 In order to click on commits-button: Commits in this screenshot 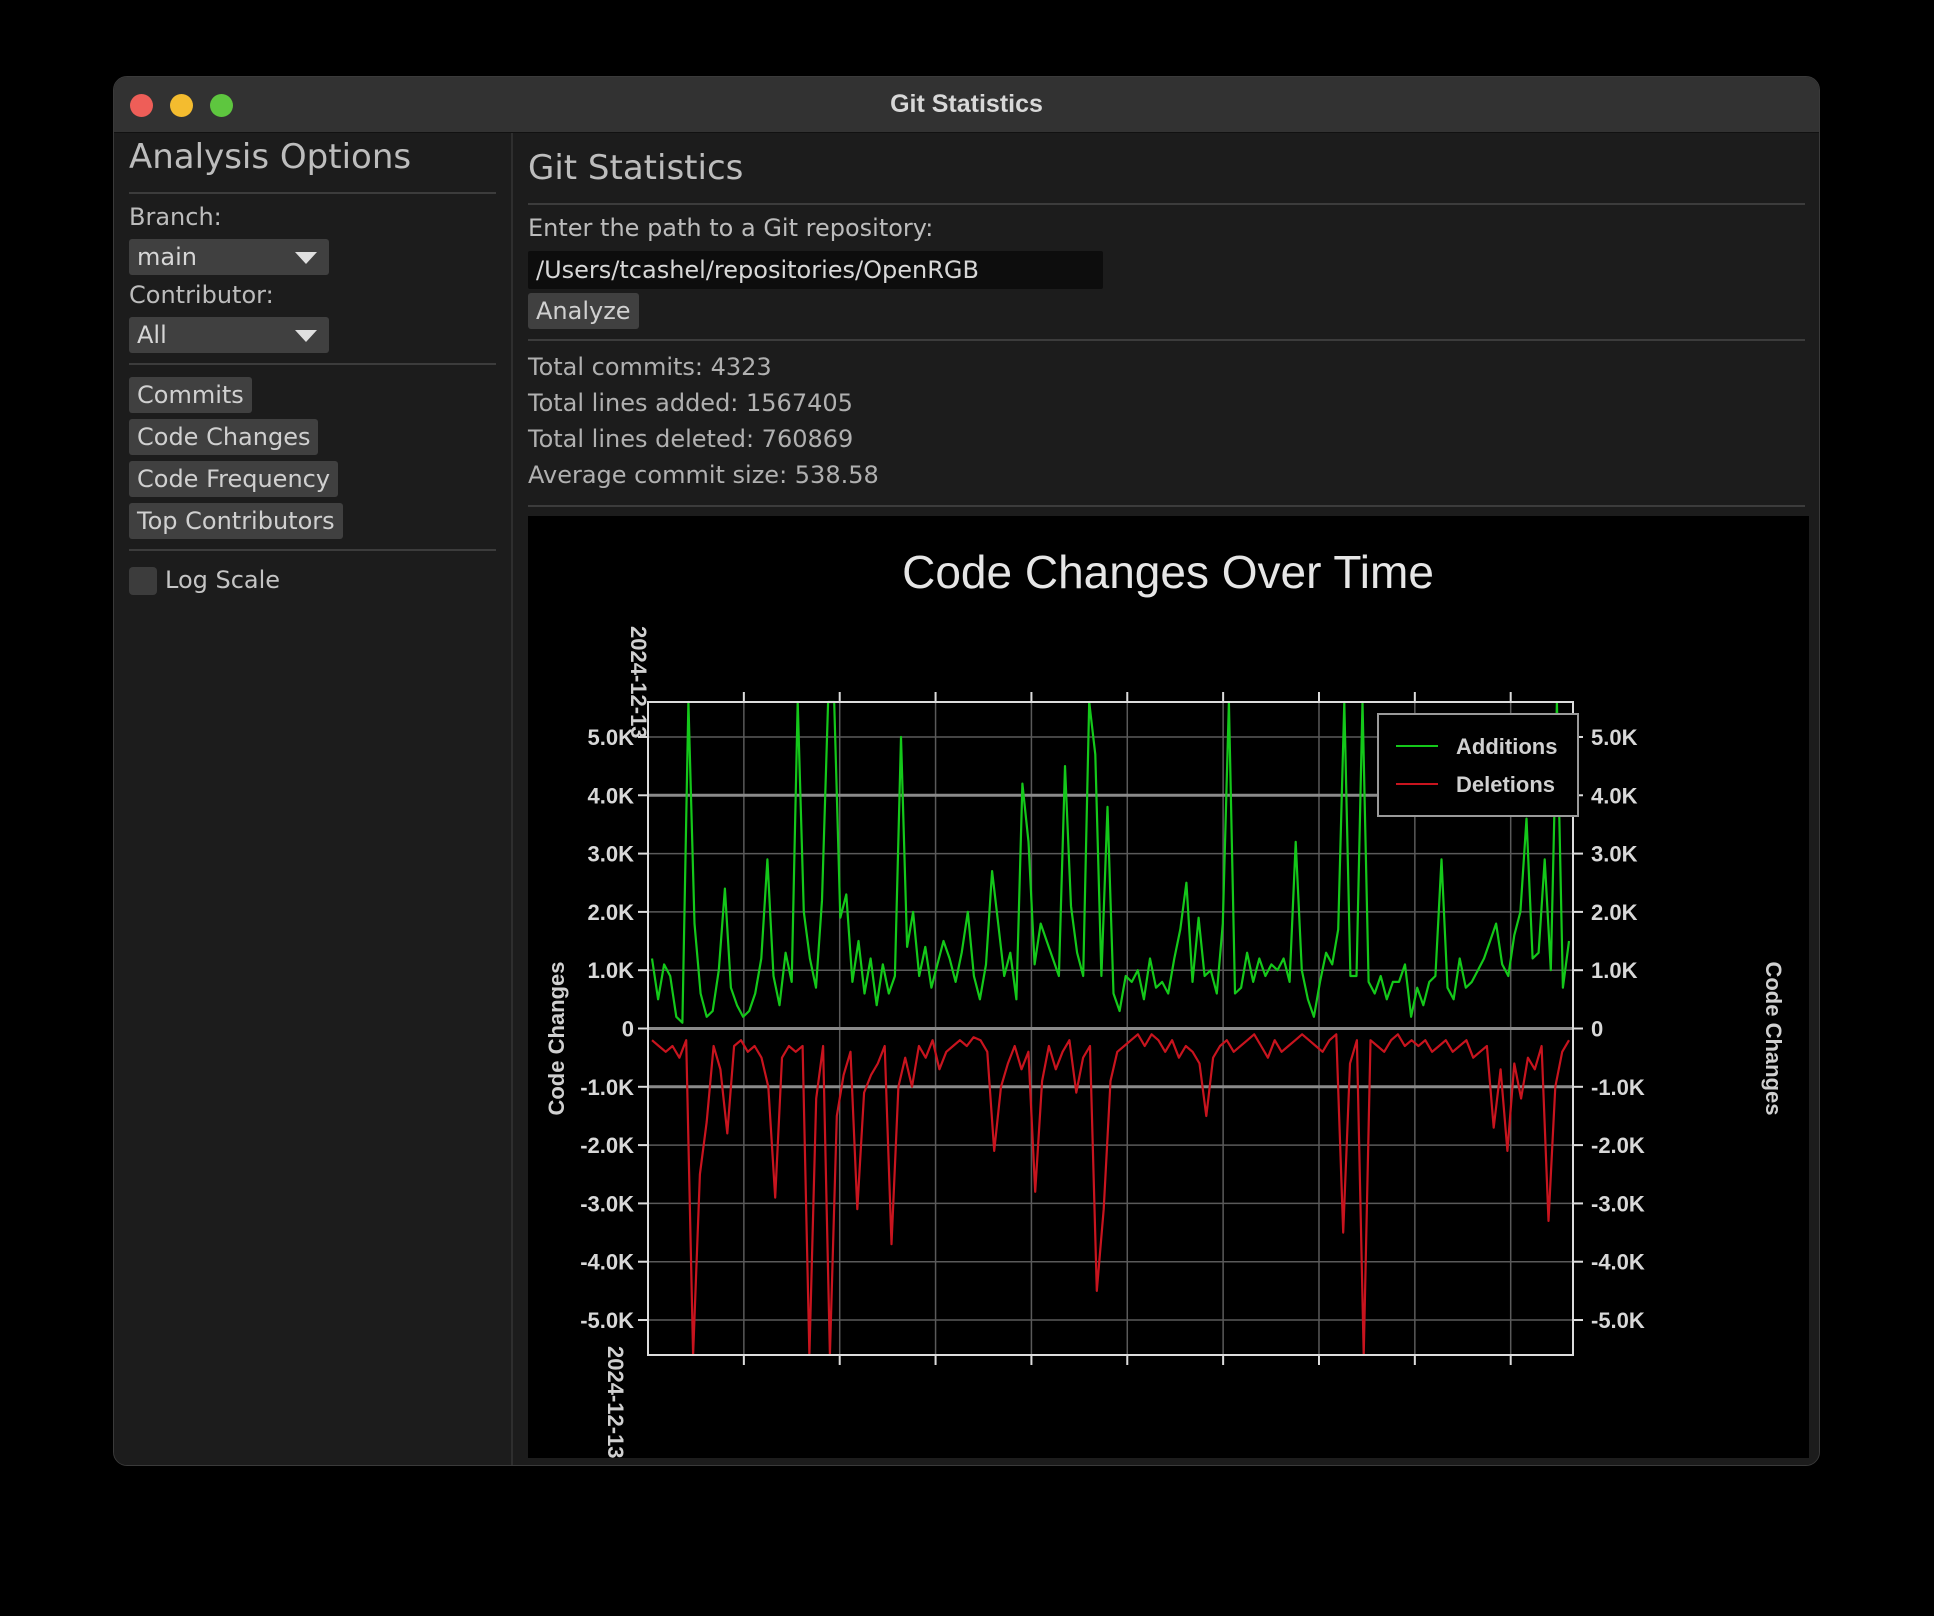, I will do `click(190, 395)`.